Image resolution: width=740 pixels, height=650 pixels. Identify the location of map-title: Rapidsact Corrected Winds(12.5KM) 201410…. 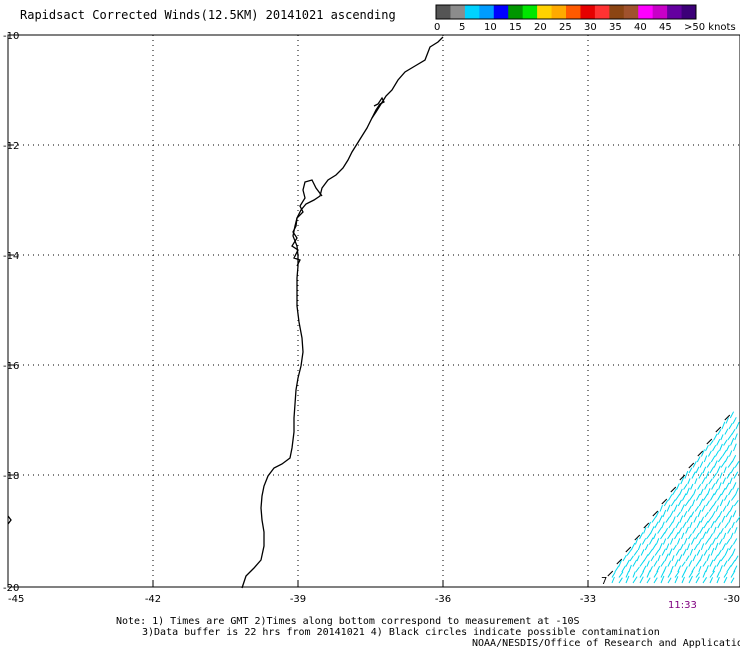
(208, 15).